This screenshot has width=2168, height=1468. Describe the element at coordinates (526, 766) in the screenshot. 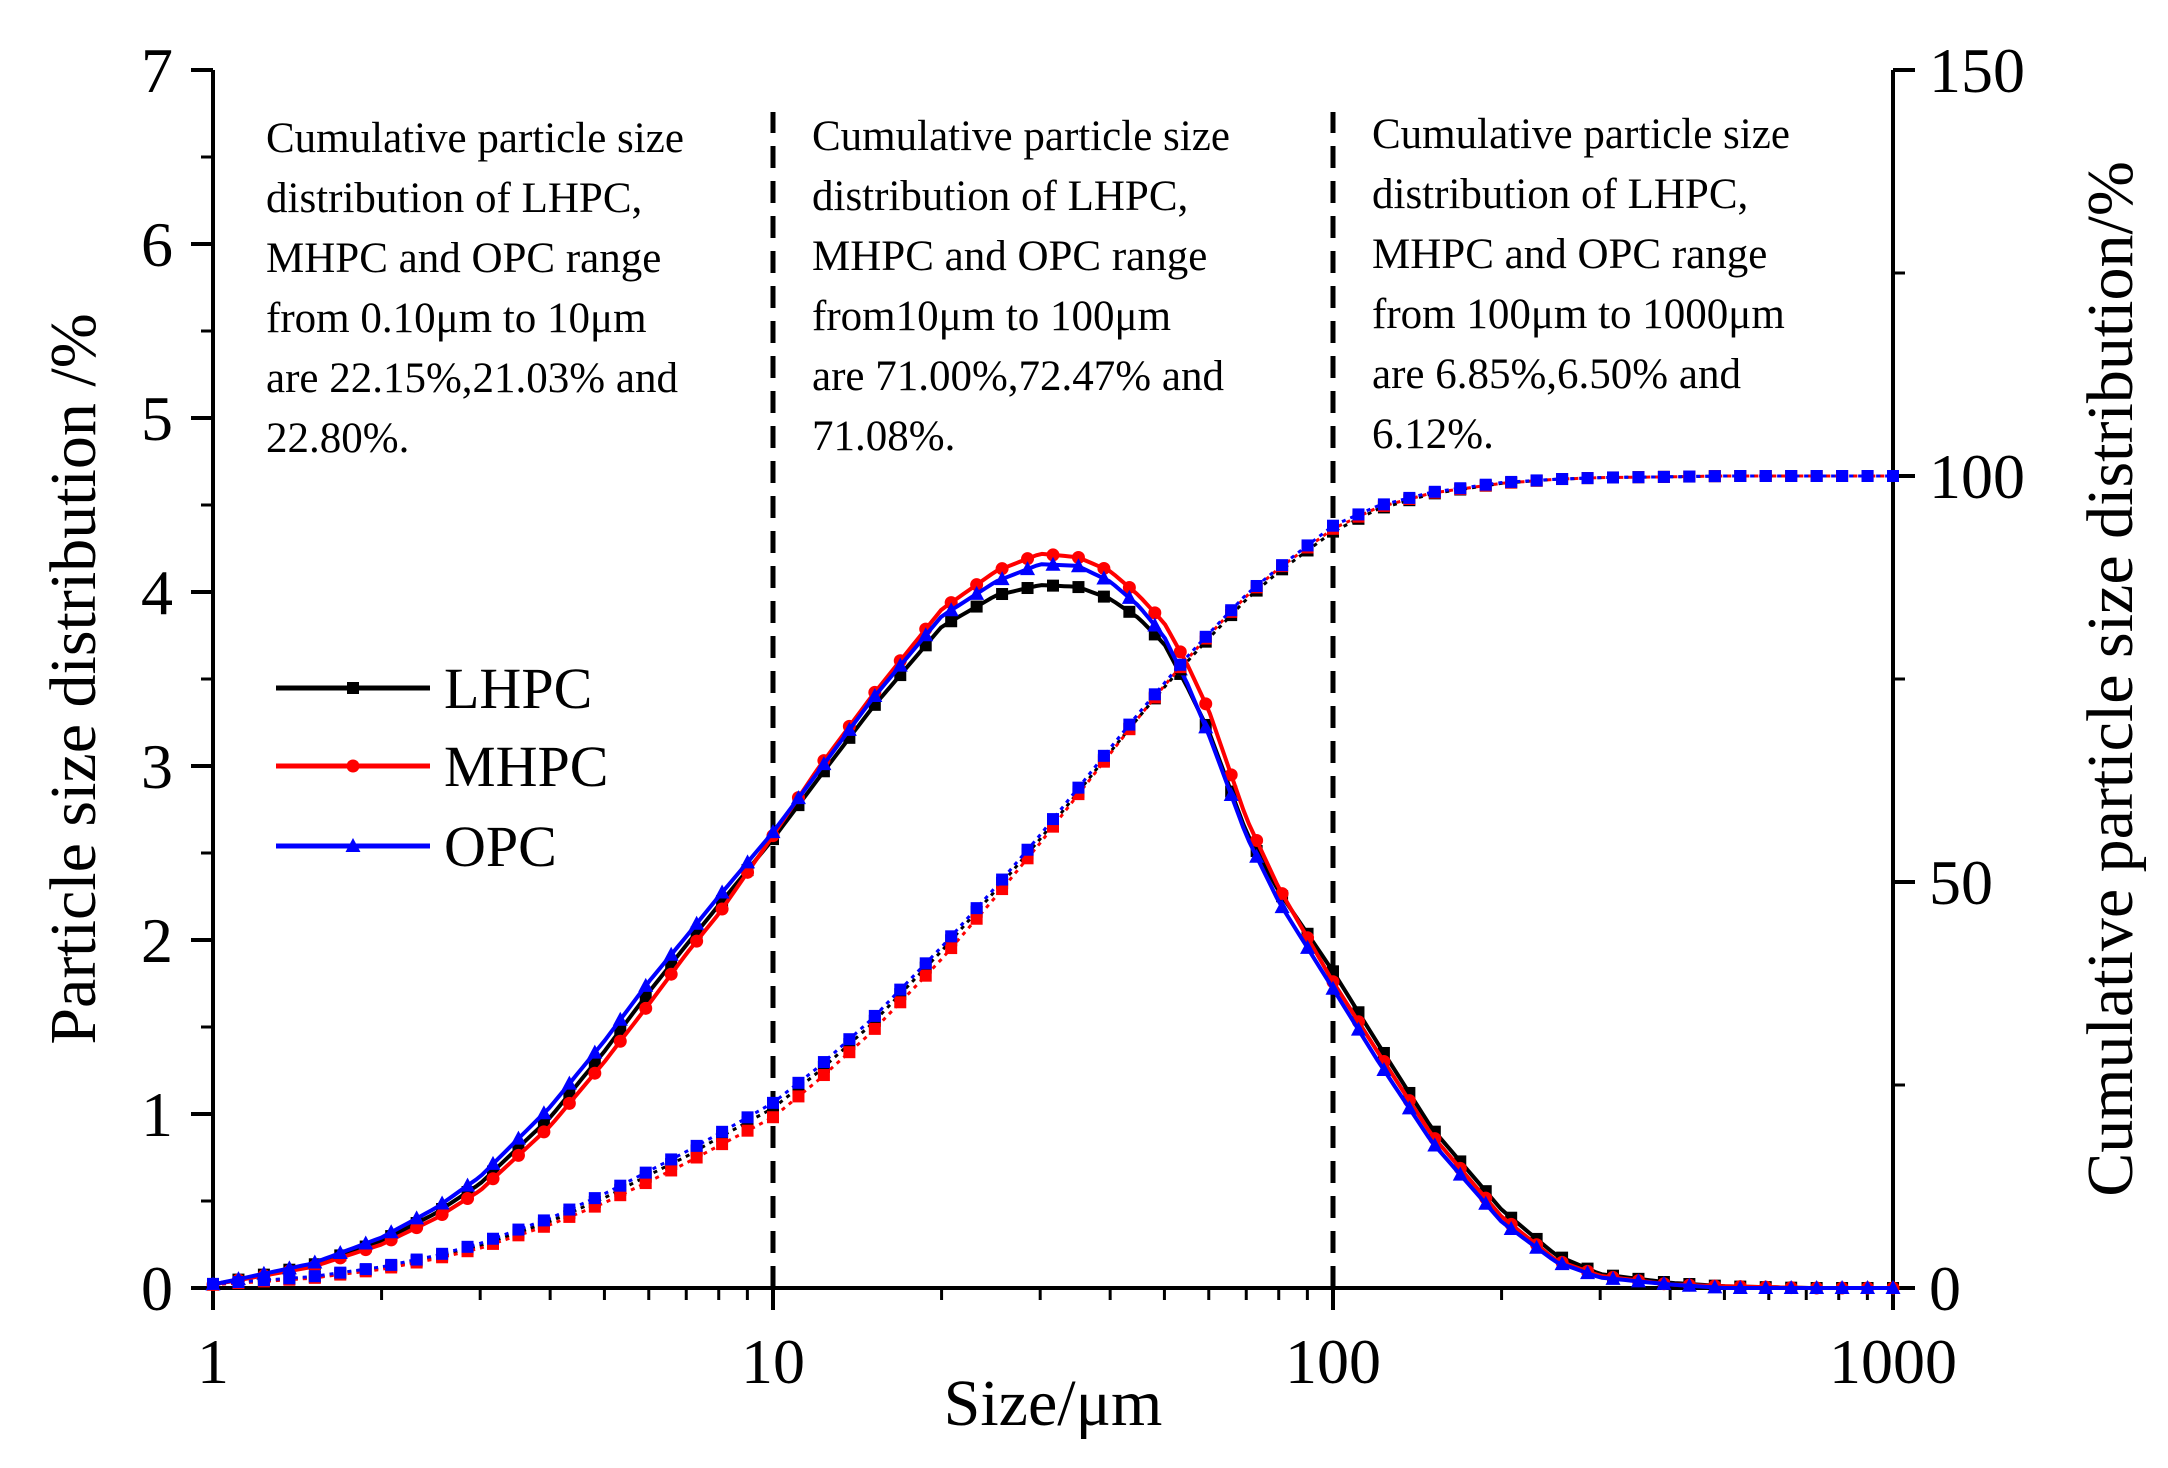

I see `legend-label: MHPC` at that location.